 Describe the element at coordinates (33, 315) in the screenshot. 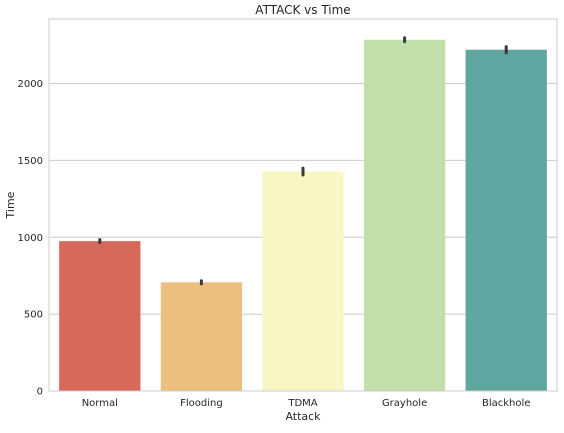

I see `y-tick-label: 500` at that location.